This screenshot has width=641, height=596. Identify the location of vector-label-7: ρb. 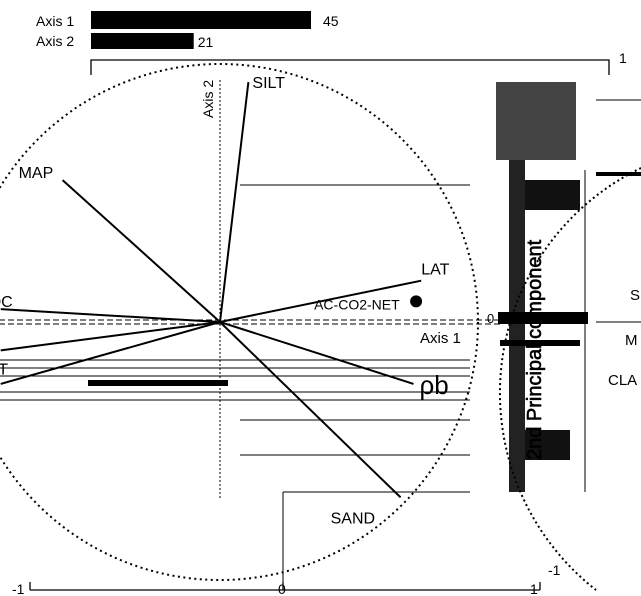
(434, 385).